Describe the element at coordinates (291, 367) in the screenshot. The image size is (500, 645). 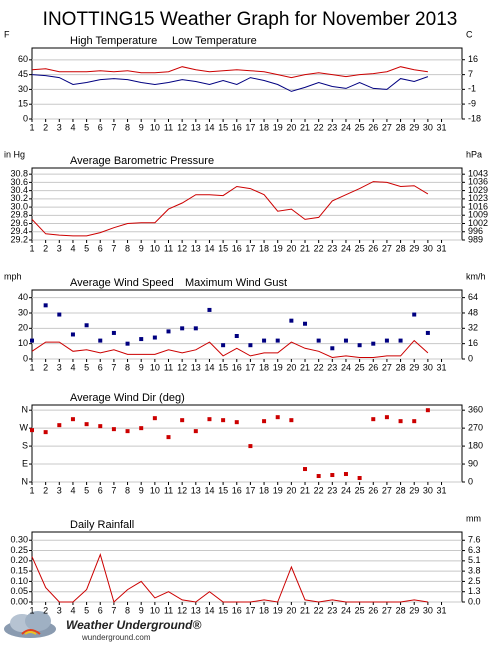
I see `x-tick-label: 20` at that location.